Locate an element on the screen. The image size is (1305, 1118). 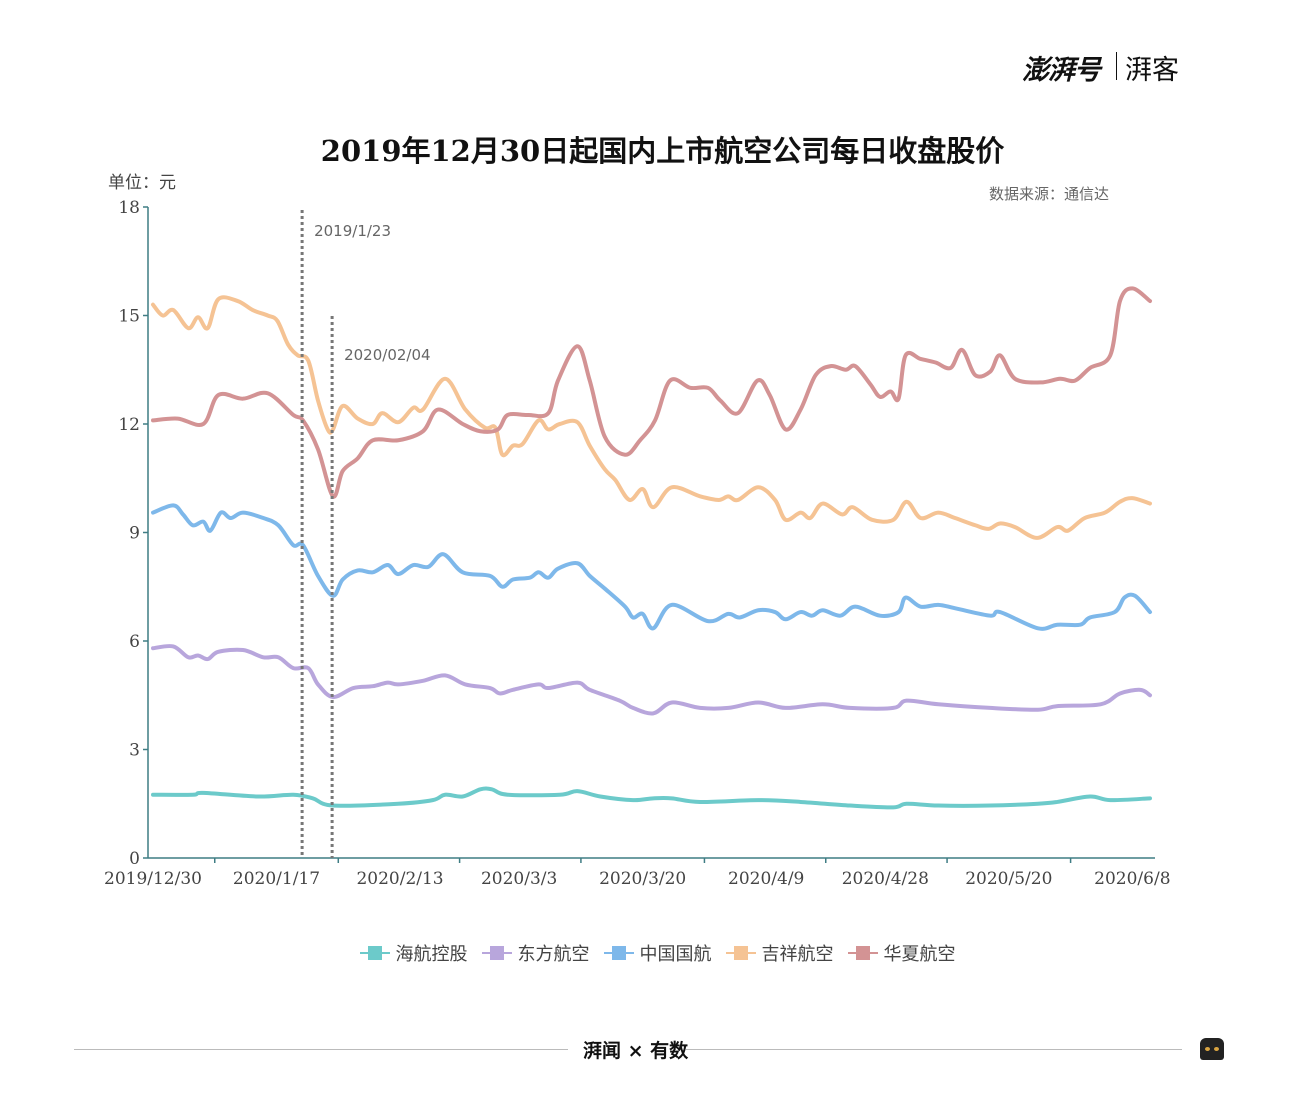
legend-item: 海航控股 is located at coordinates (413, 953).